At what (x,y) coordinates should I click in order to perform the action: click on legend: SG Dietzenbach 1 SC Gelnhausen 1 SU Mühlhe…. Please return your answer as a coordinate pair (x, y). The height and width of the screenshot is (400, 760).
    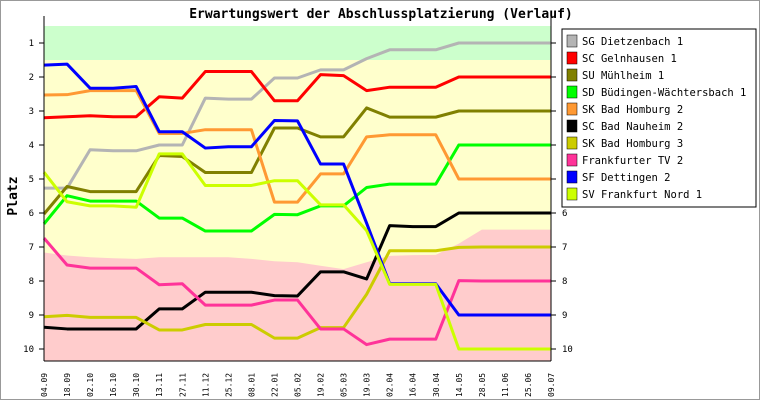
    Looking at the image, I should click on (659, 118).